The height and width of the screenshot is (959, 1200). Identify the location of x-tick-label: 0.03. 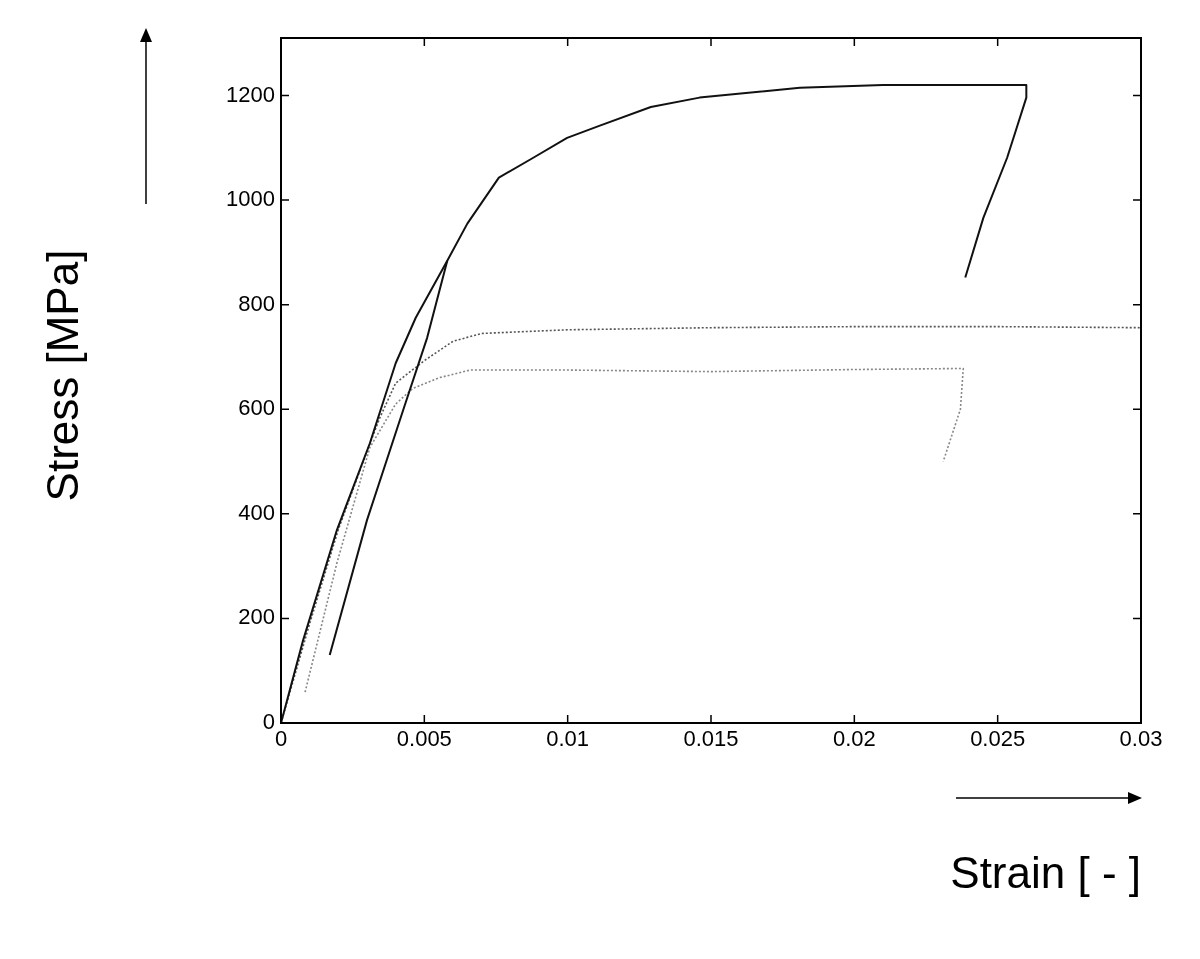
(1141, 739).